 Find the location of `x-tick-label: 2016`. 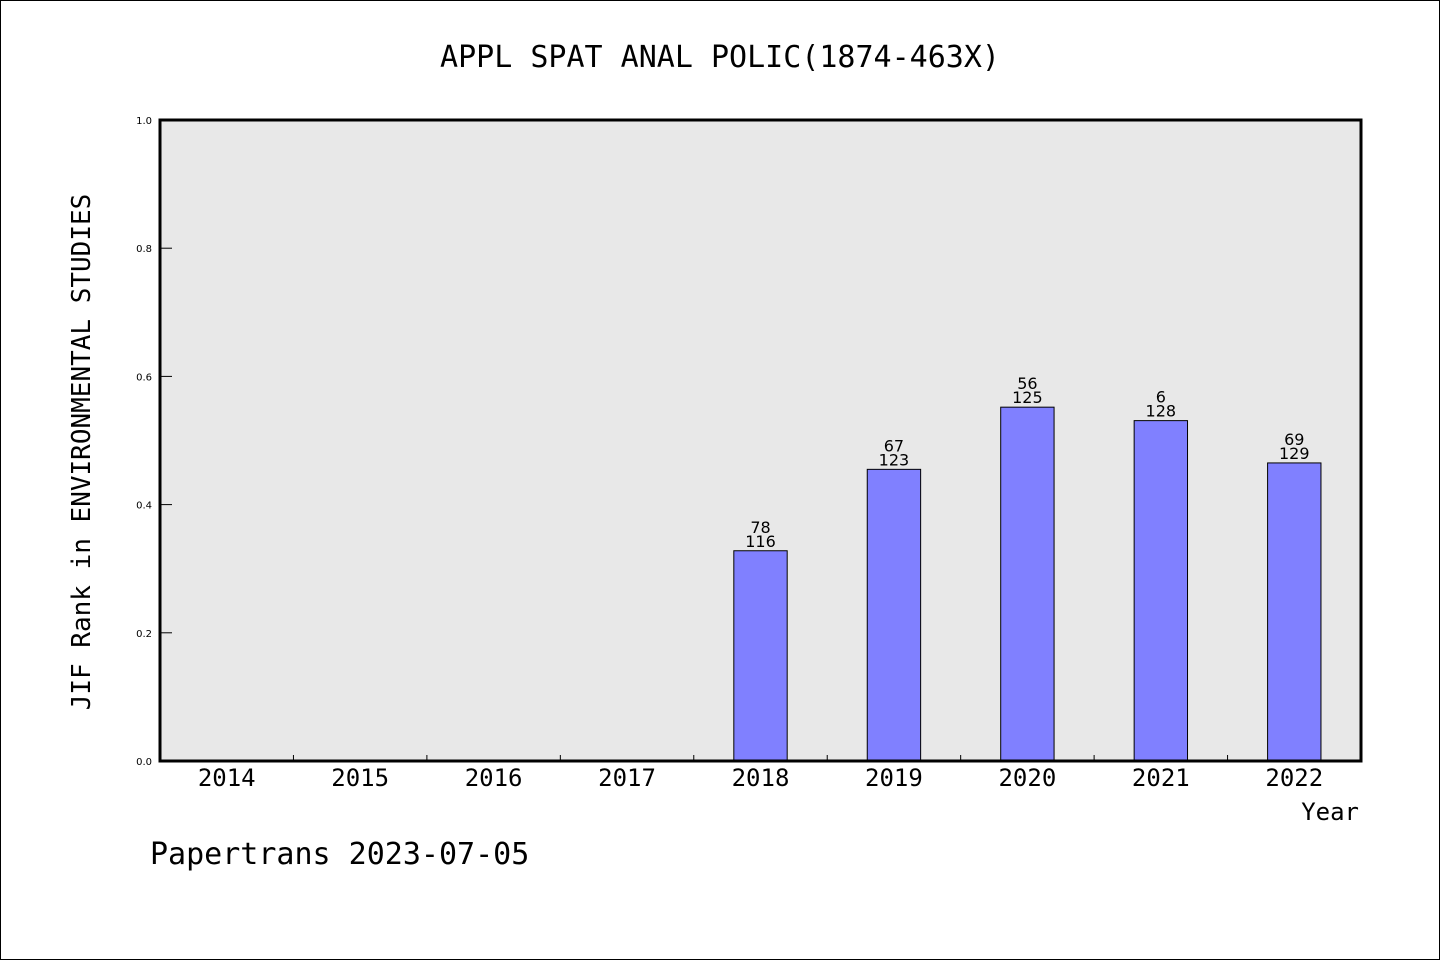

x-tick-label: 2016 is located at coordinates (494, 778).